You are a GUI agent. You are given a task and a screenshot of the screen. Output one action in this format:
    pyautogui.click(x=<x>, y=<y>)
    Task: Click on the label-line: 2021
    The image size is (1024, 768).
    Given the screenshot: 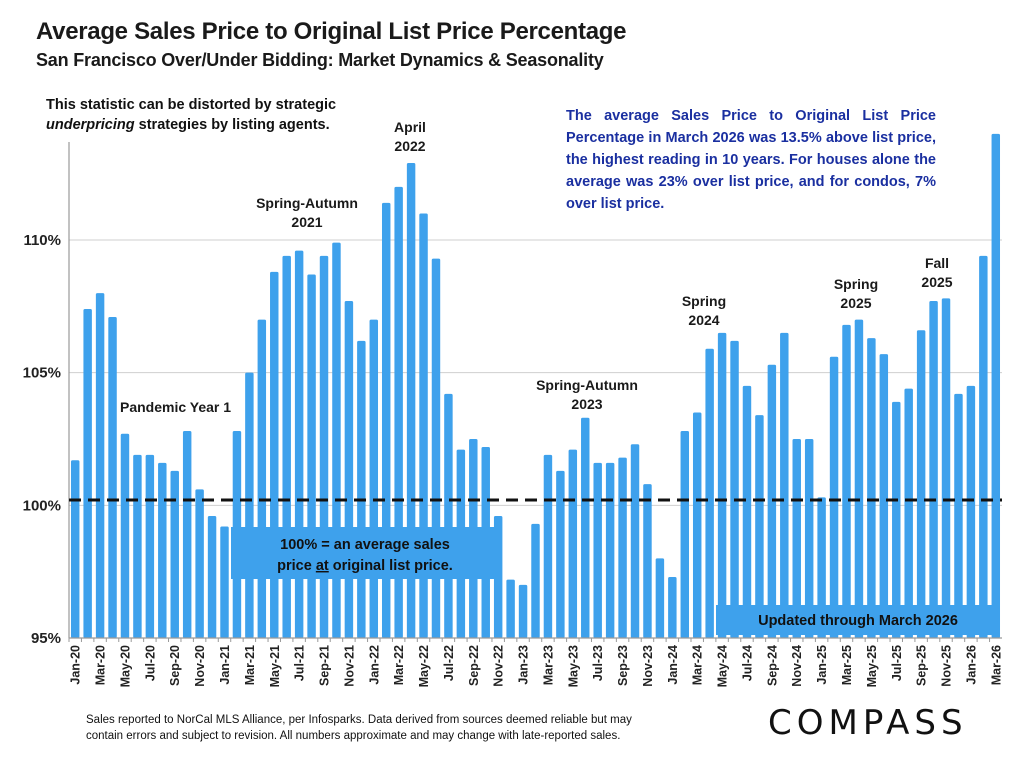 What is the action you would take?
    pyautogui.click(x=307, y=222)
    